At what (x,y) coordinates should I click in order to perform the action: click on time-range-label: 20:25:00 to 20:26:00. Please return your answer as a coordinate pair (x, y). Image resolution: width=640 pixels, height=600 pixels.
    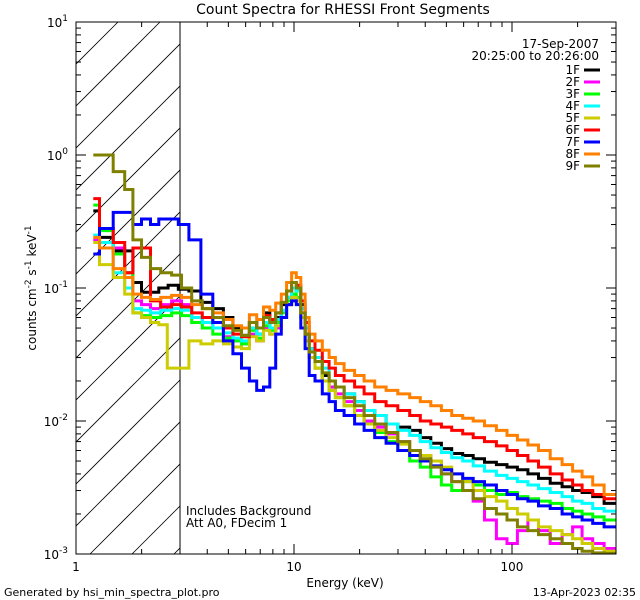
    Looking at the image, I should click on (535, 56).